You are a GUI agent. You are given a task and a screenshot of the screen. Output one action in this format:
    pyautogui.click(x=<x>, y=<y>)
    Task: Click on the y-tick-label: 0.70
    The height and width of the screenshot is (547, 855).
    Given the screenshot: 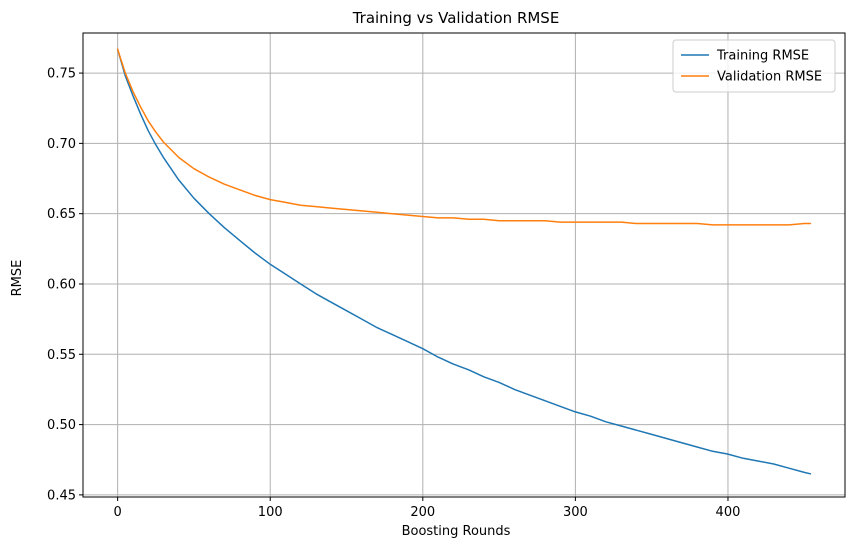 What is the action you would take?
    pyautogui.click(x=61, y=144)
    